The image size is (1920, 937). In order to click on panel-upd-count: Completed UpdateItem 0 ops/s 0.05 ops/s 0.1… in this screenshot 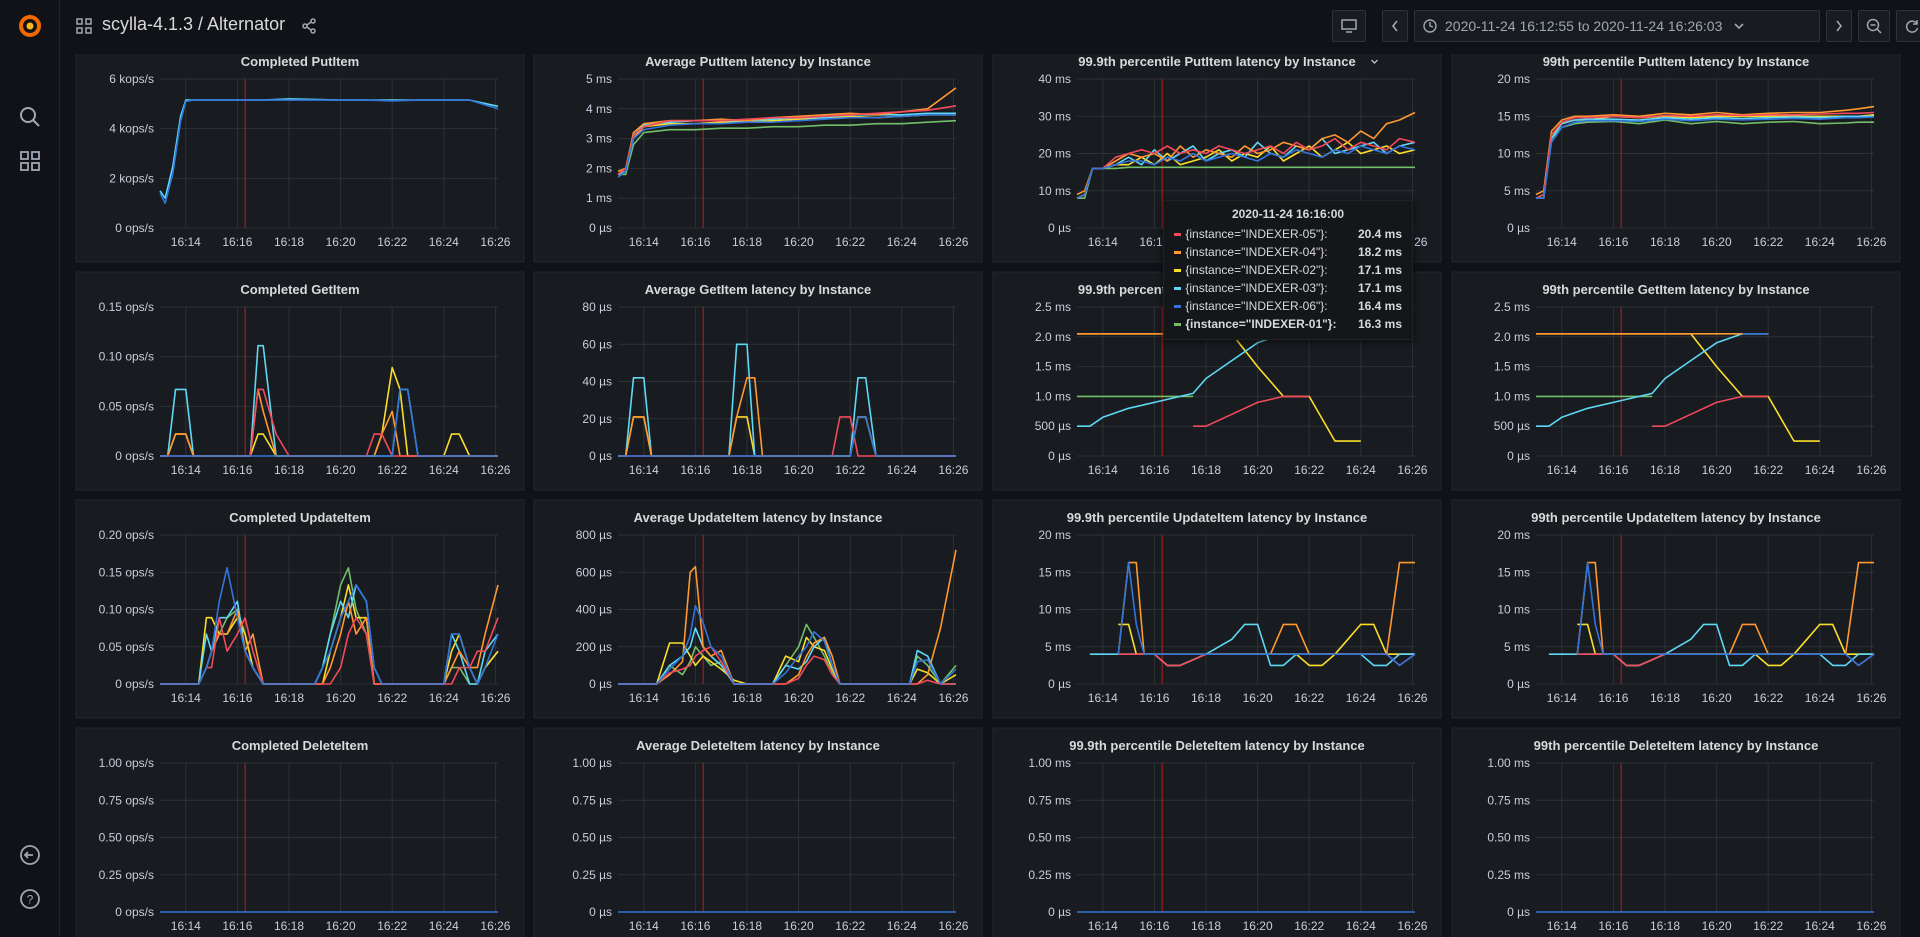, I will do `click(300, 609)`.